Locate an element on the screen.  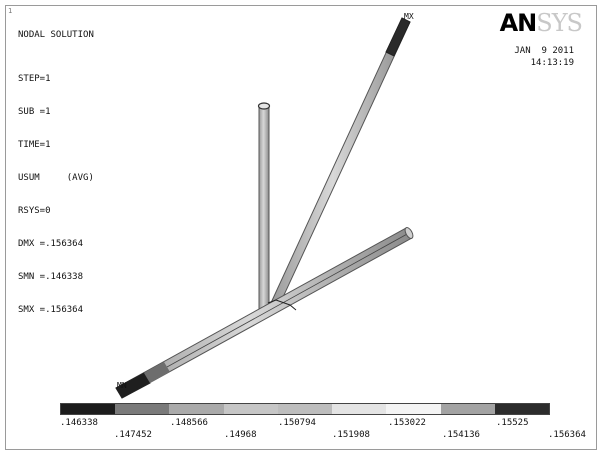
legend-label: .15525 is located at coordinates (512, 423).